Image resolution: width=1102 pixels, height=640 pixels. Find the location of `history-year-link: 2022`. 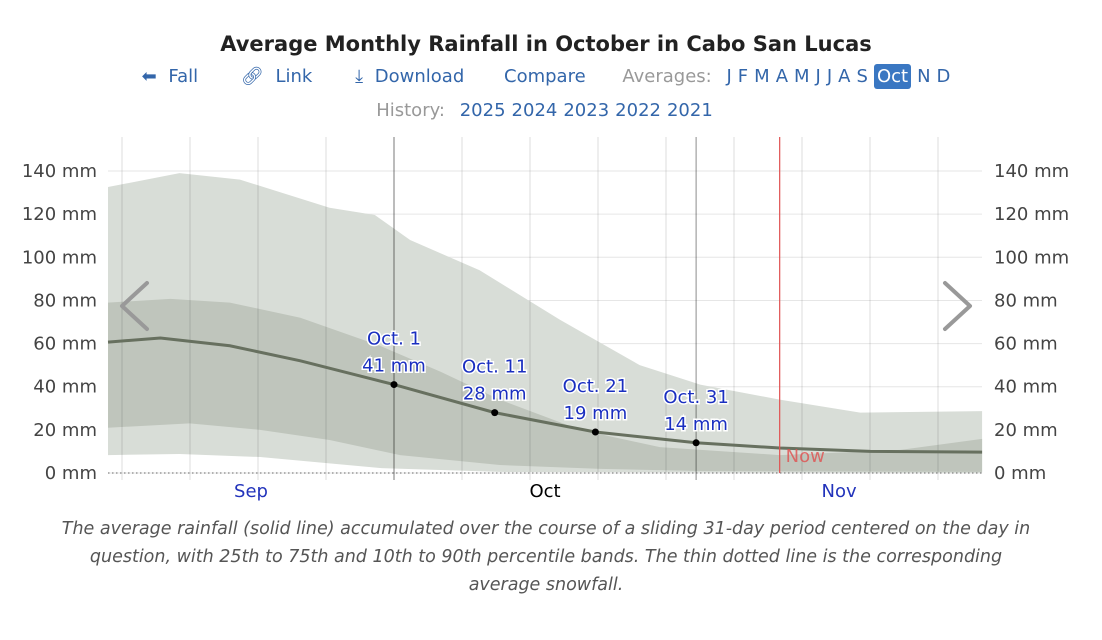

history-year-link: 2022 is located at coordinates (638, 110).